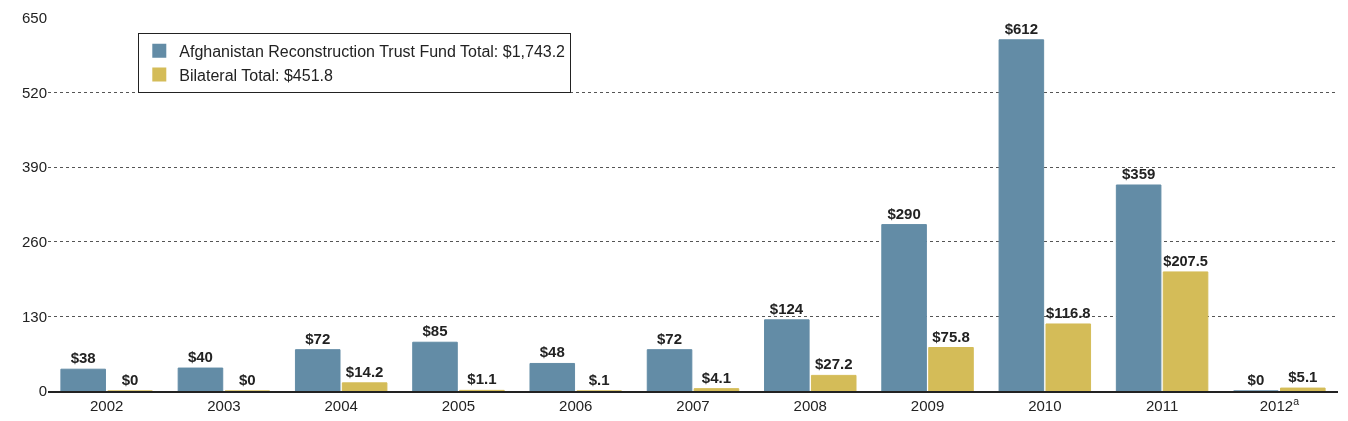  Describe the element at coordinates (435, 331) in the screenshot. I see `data-label: $85` at that location.